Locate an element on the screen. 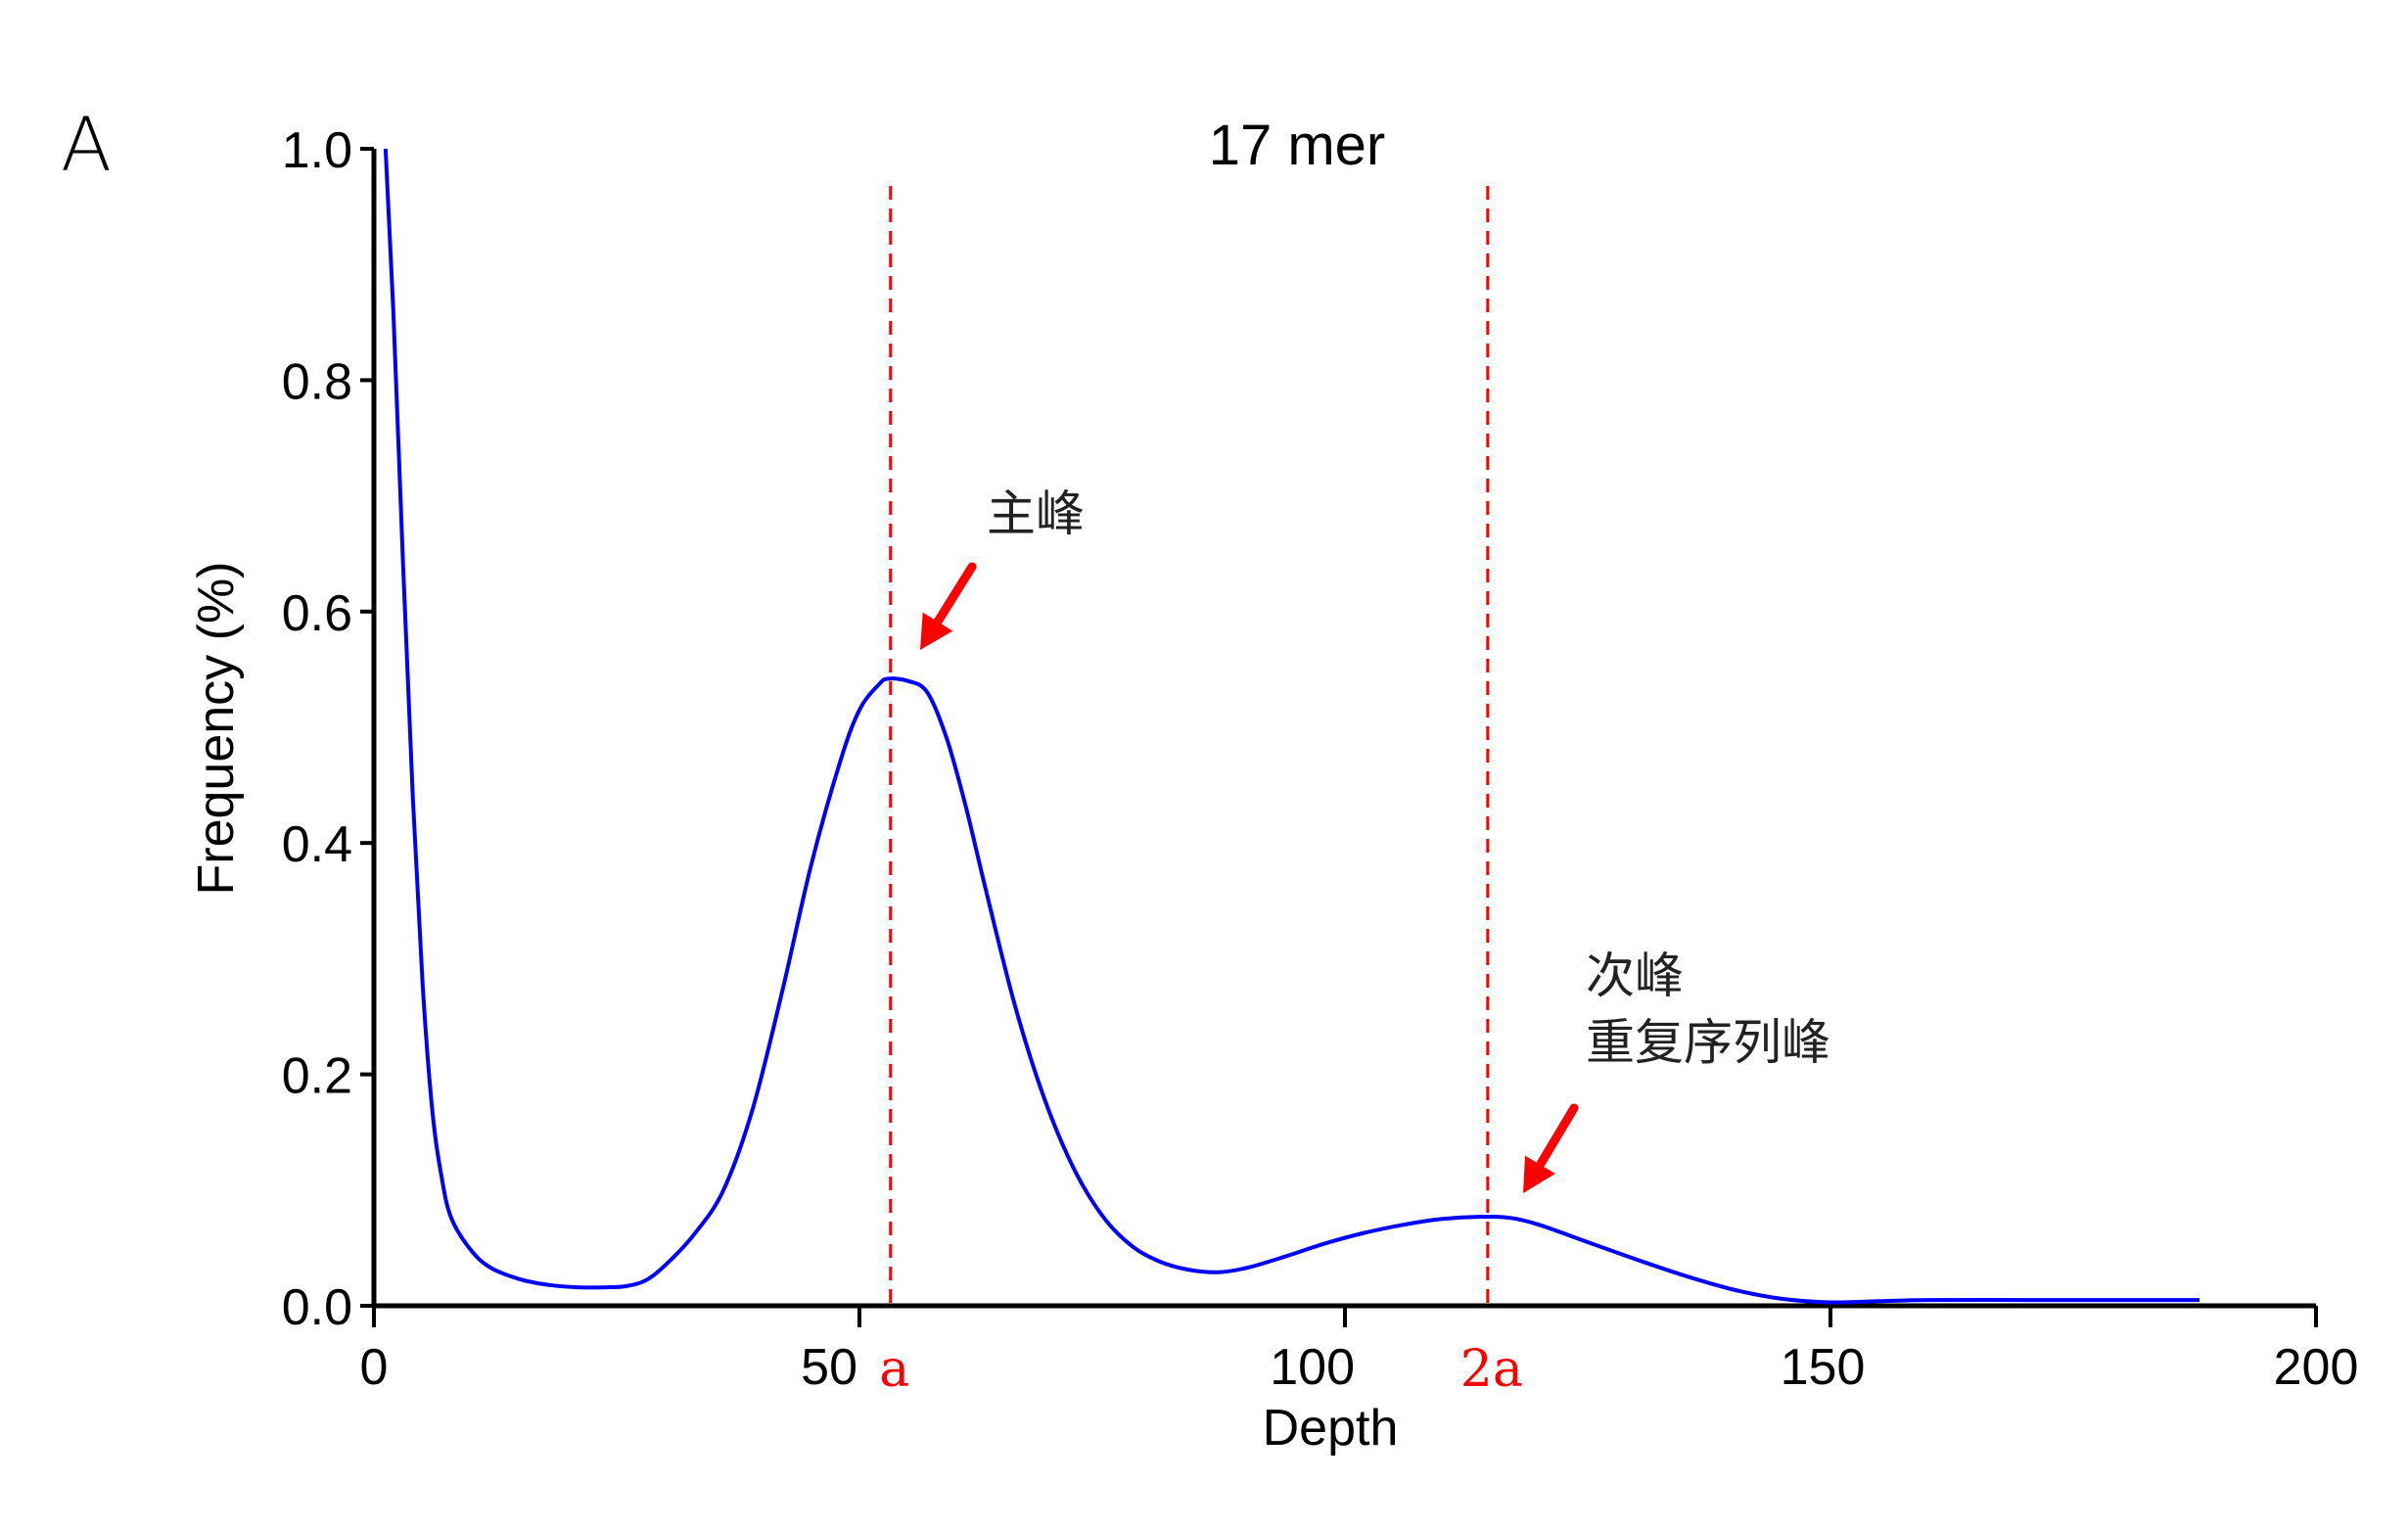  repeat-peak-label: 重复序列峰 is located at coordinates (1708, 1042).